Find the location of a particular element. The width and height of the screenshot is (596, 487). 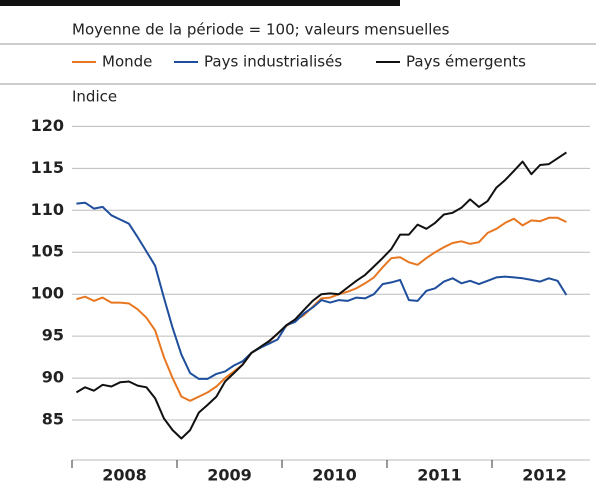

y-tick-label: 100 is located at coordinates (47, 293).